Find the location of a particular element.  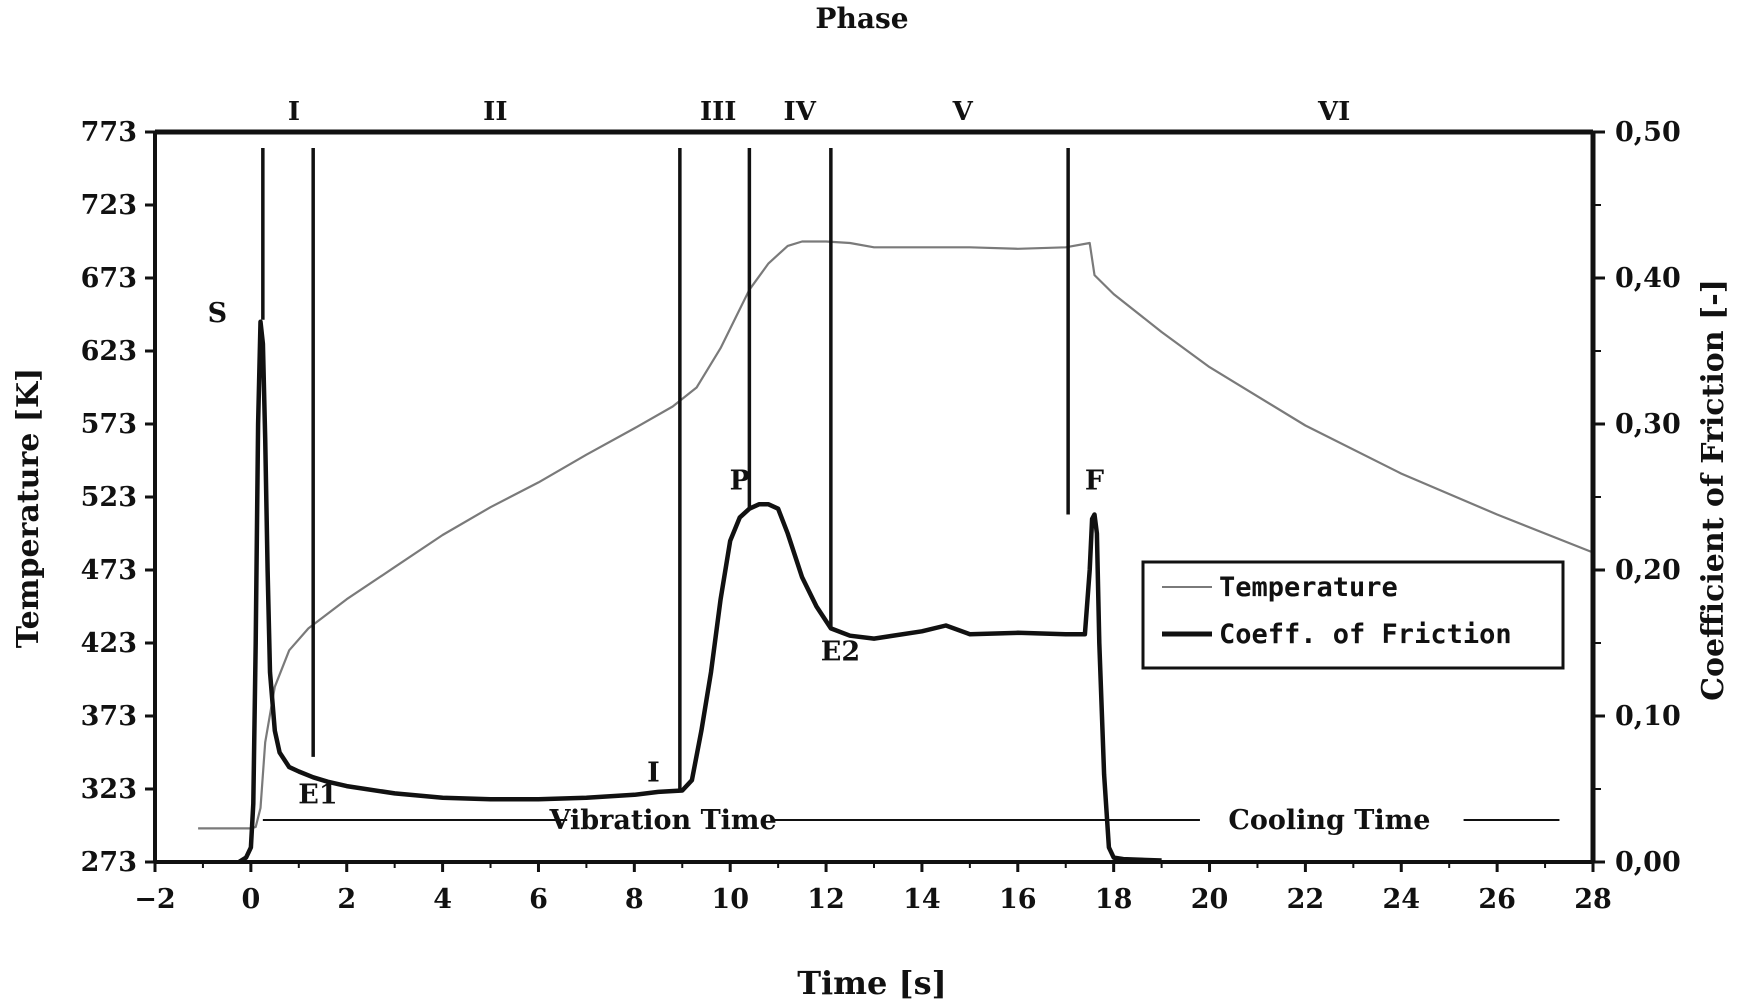

y-left-tick-label: 373 is located at coordinates (109, 716).